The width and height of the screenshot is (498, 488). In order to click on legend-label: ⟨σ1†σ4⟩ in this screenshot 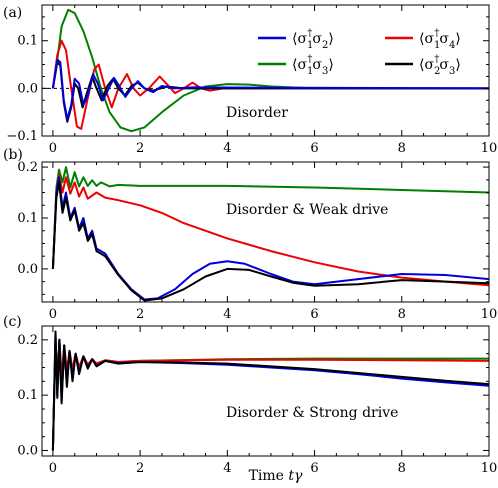, I will do `click(440, 39)`.